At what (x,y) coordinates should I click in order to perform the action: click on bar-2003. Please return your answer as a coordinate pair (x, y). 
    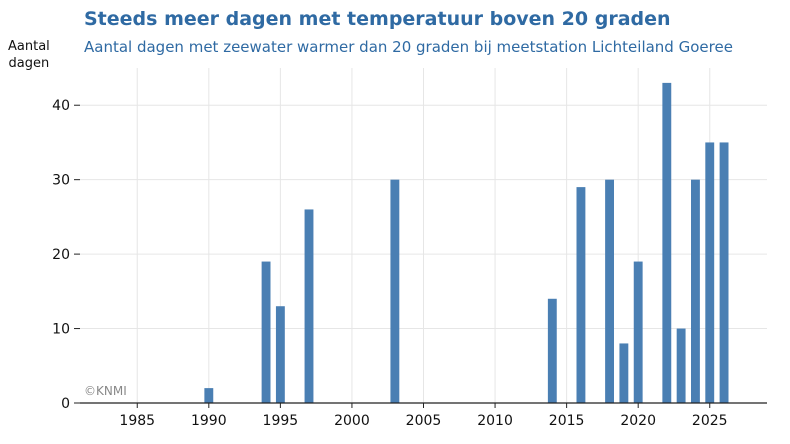
    Looking at the image, I should click on (395, 291).